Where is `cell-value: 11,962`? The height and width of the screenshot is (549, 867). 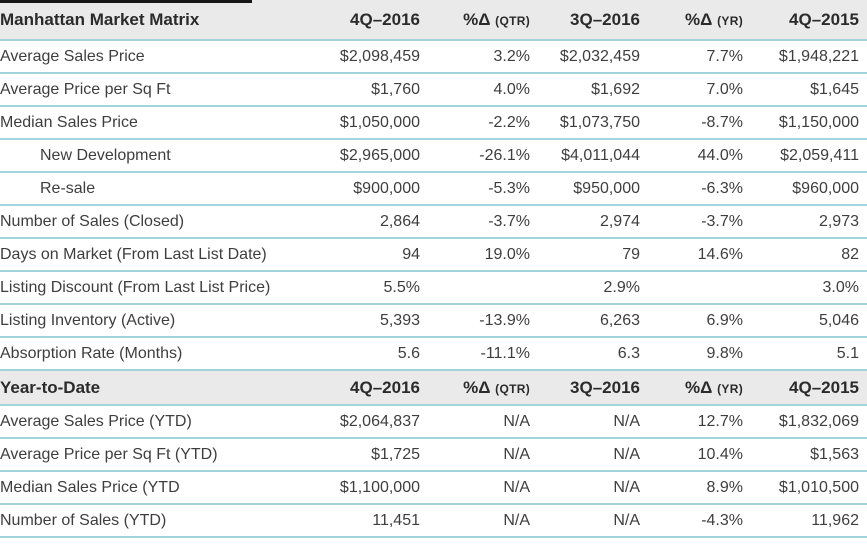 cell-value: 11,962 is located at coordinates (805, 521).